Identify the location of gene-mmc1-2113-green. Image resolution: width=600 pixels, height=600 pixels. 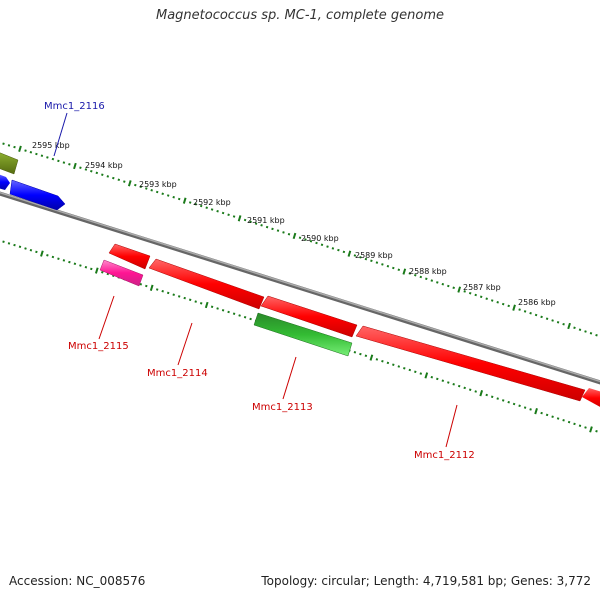
(303, 334).